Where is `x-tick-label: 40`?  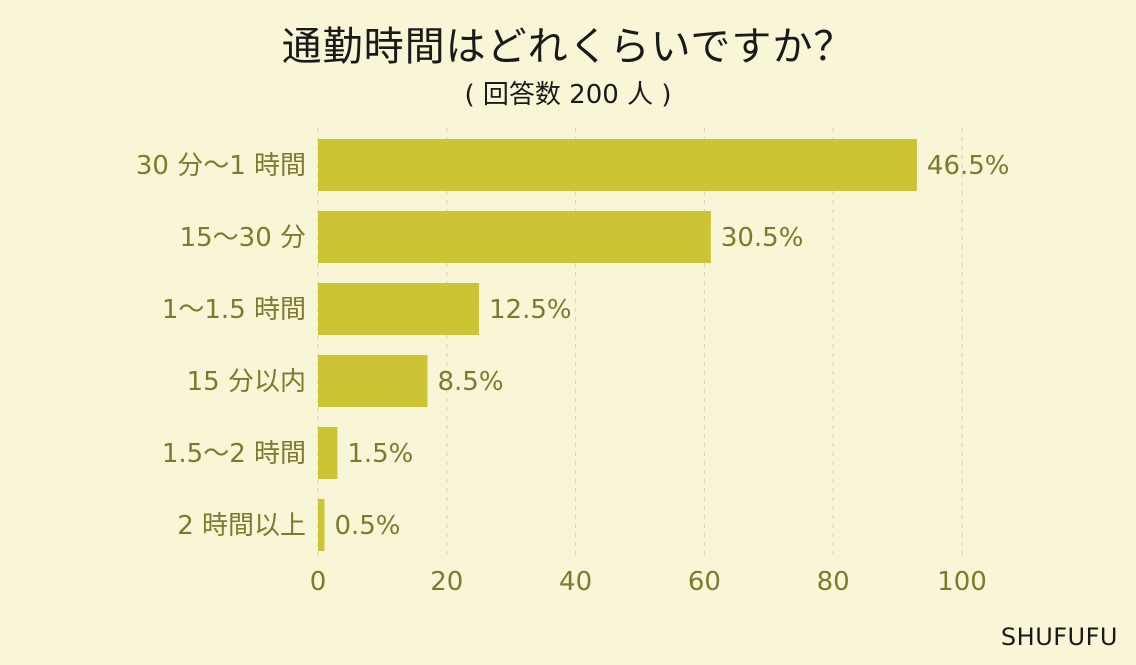
x-tick-label: 40 is located at coordinates (575, 582).